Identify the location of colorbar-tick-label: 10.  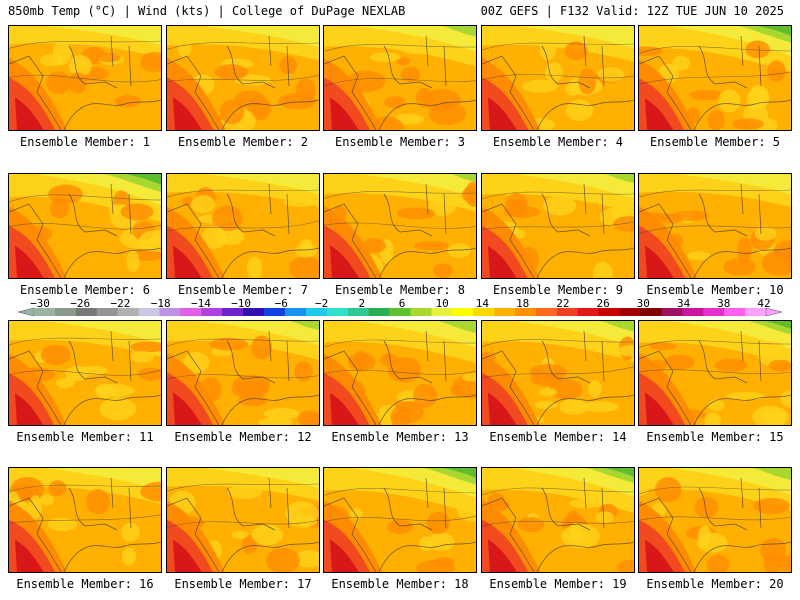
(442, 303).